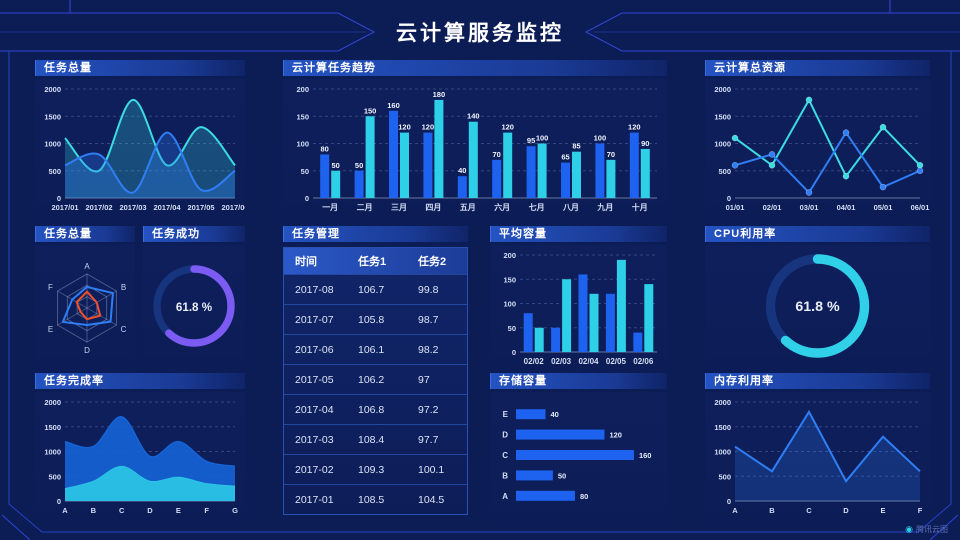 The image size is (960, 540). Describe the element at coordinates (604, 207) in the screenshot. I see `svg-text: 九月` at that location.